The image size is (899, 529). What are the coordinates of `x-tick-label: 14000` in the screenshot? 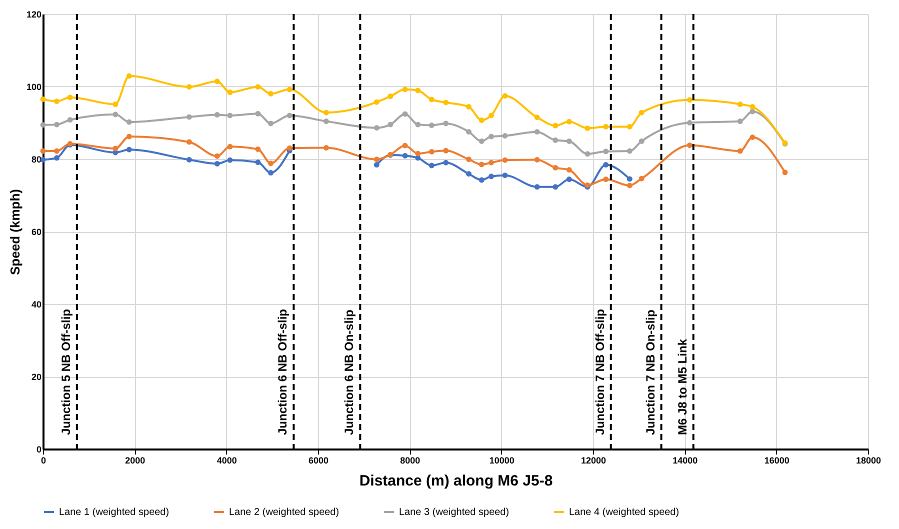 It's located at (685, 461).